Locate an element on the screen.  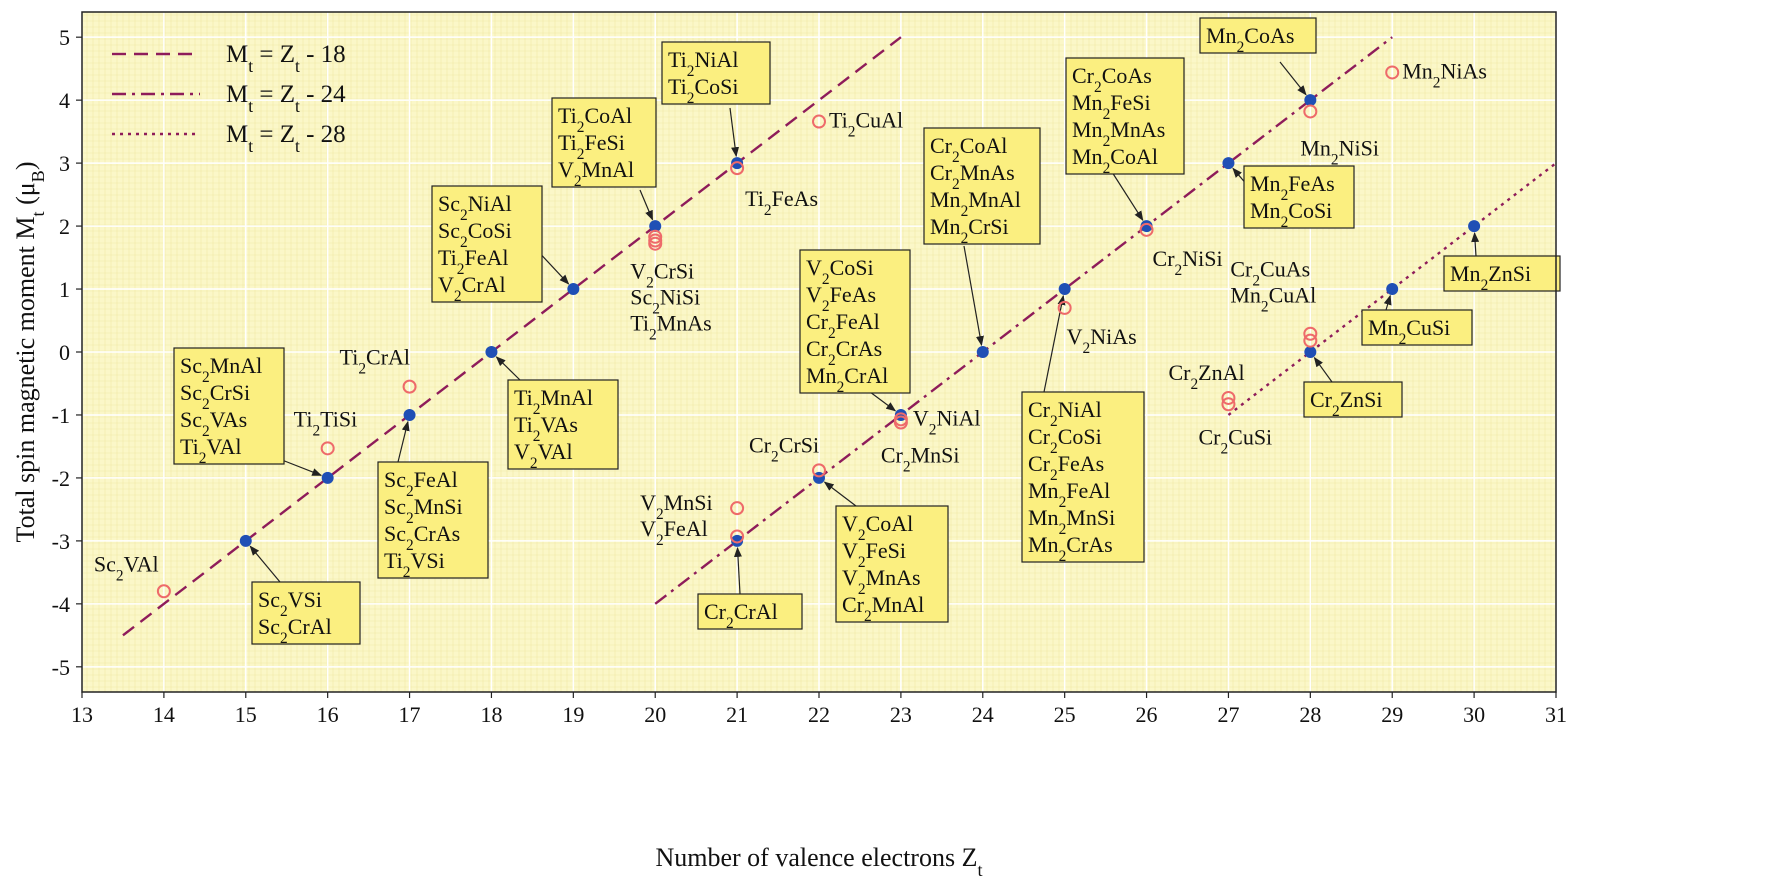
y-tick-label: 4 is located at coordinates (64, 100).